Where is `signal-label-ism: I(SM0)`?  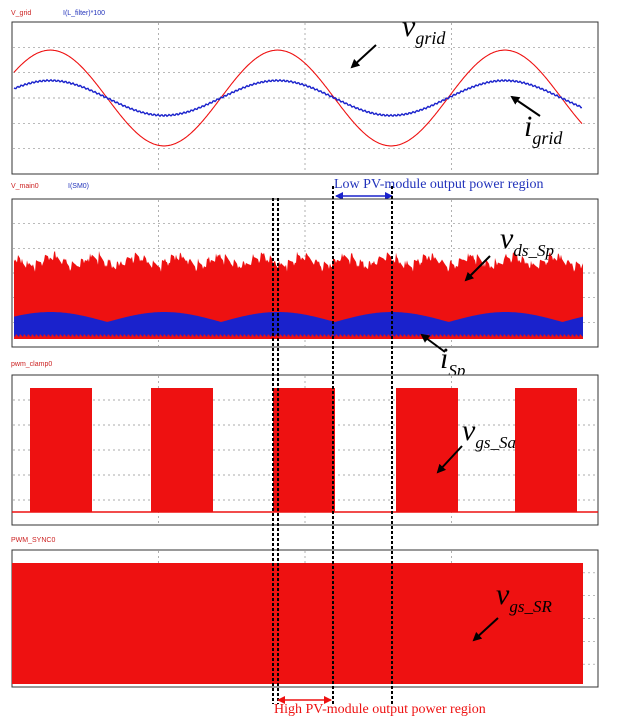
signal-label-ism: I(SM0) is located at coordinates (78, 186).